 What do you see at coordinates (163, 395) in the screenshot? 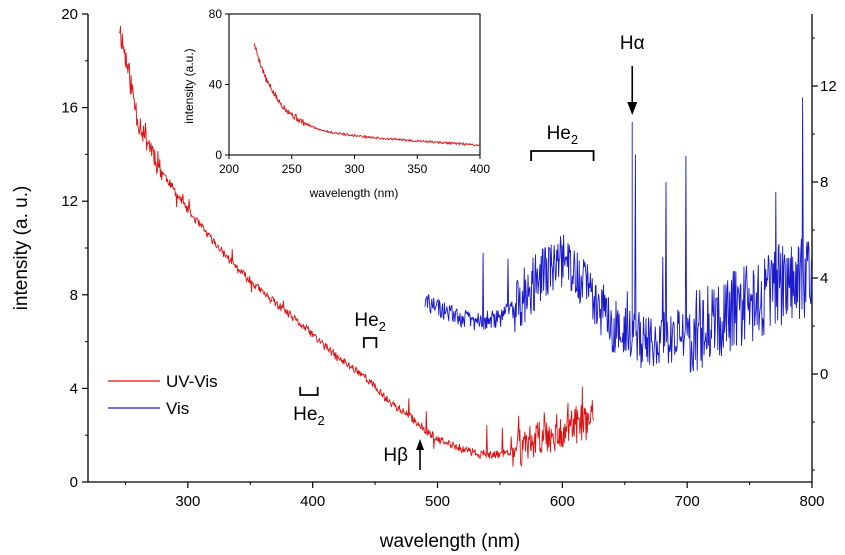
I see `legend: UV-Vis Vis` at bounding box center [163, 395].